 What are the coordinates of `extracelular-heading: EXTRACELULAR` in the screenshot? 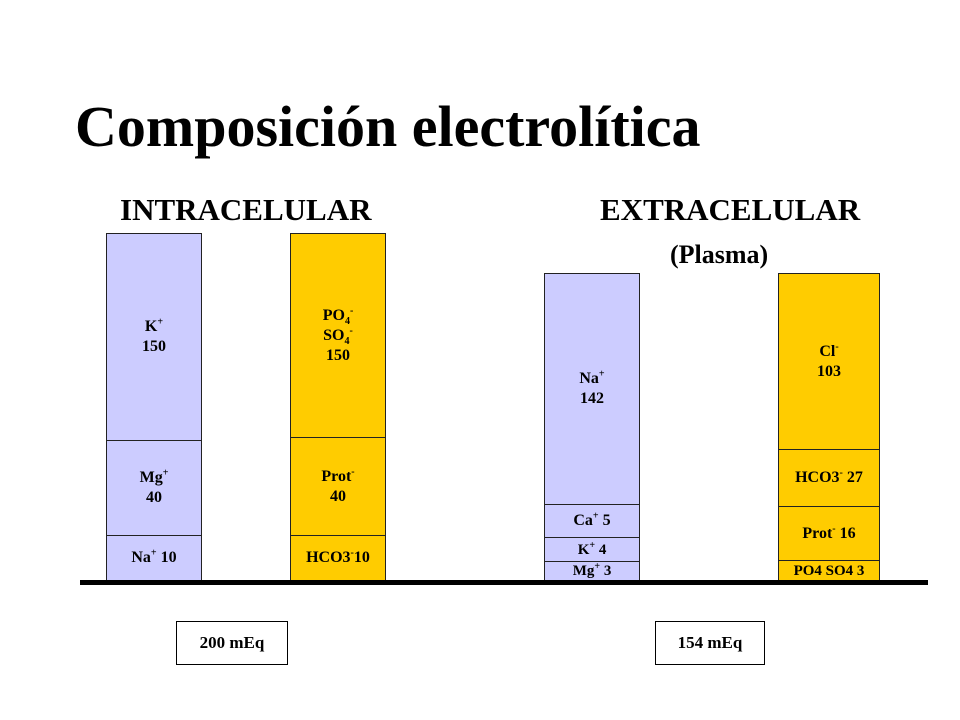 It's located at (730, 209).